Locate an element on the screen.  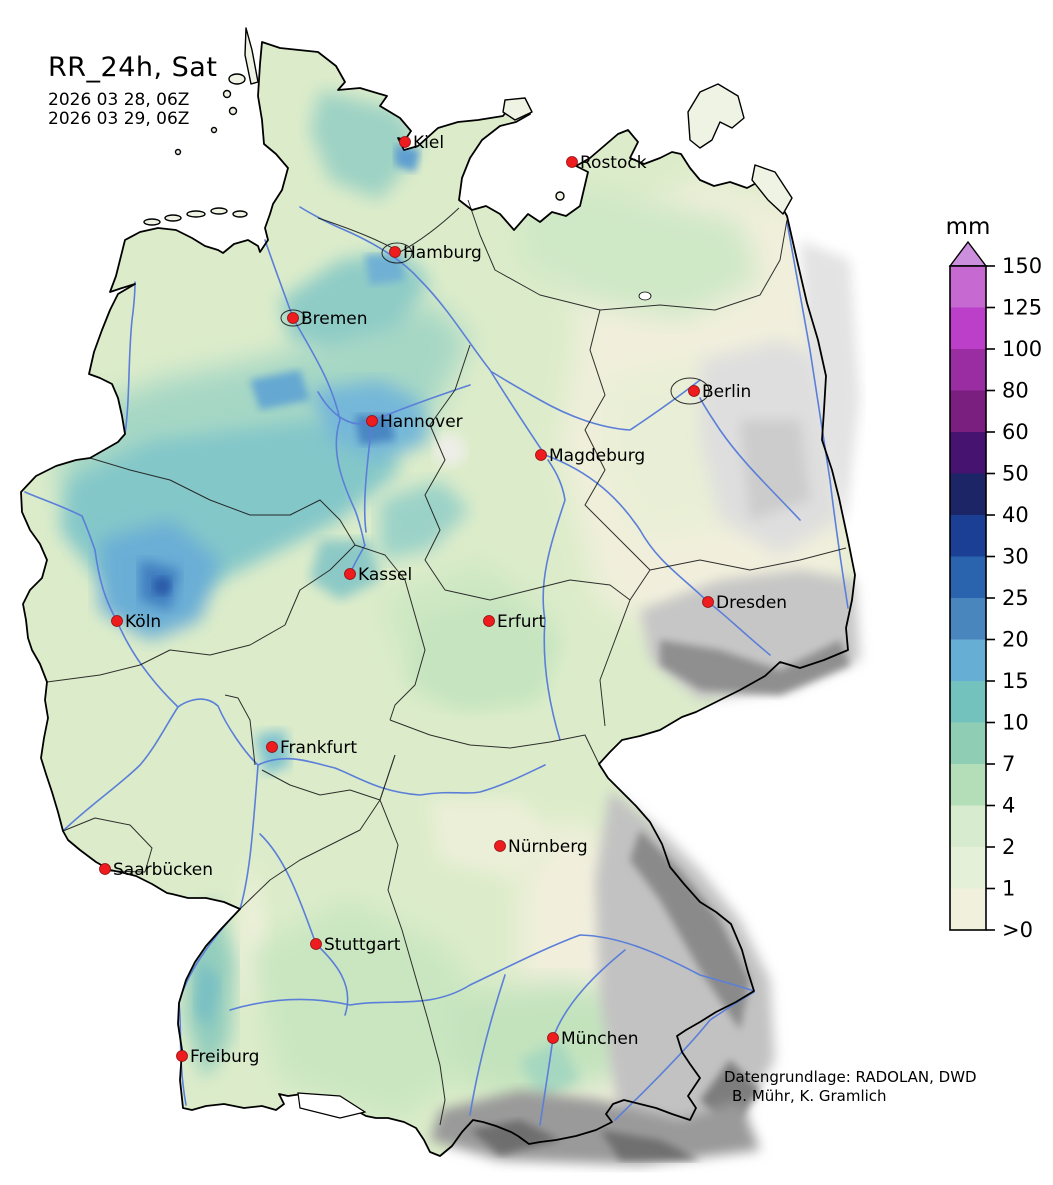
colorbar-tick-label: >0 is located at coordinates (1017, 930).